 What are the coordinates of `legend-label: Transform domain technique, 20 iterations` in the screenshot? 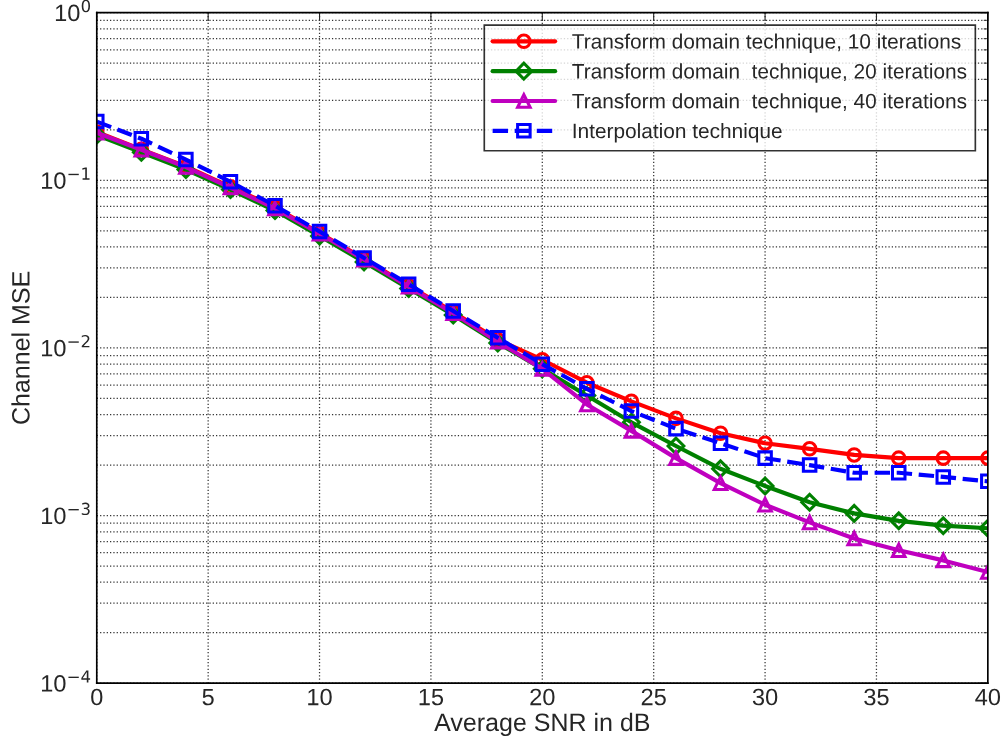 It's located at (769, 73).